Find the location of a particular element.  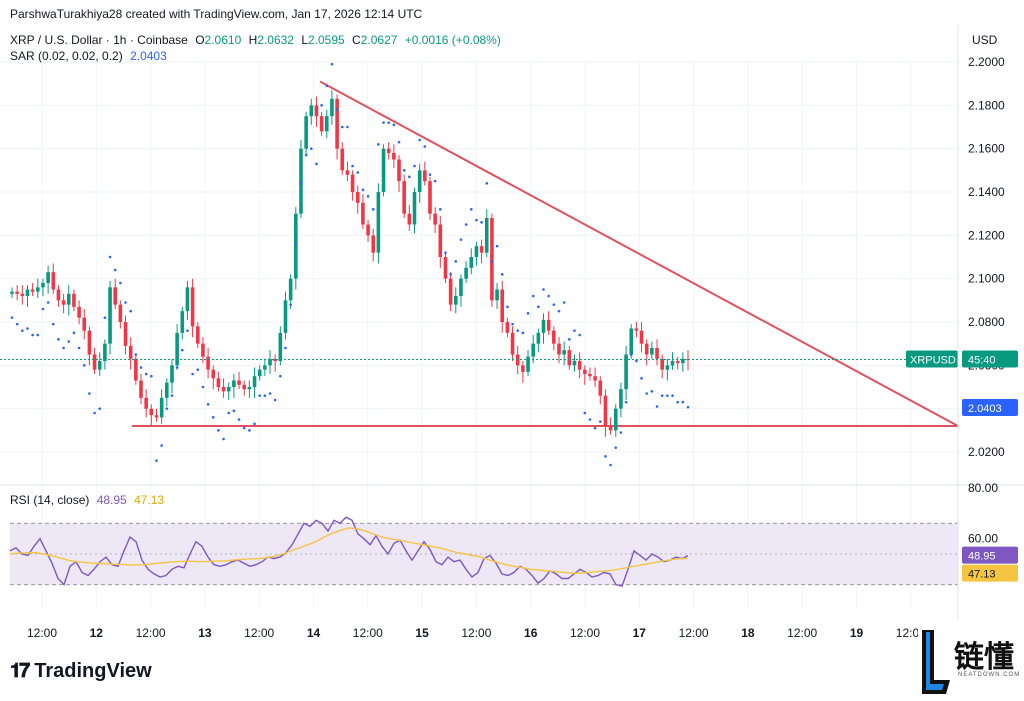

countdown-tag: 45:40 is located at coordinates (982, 360).